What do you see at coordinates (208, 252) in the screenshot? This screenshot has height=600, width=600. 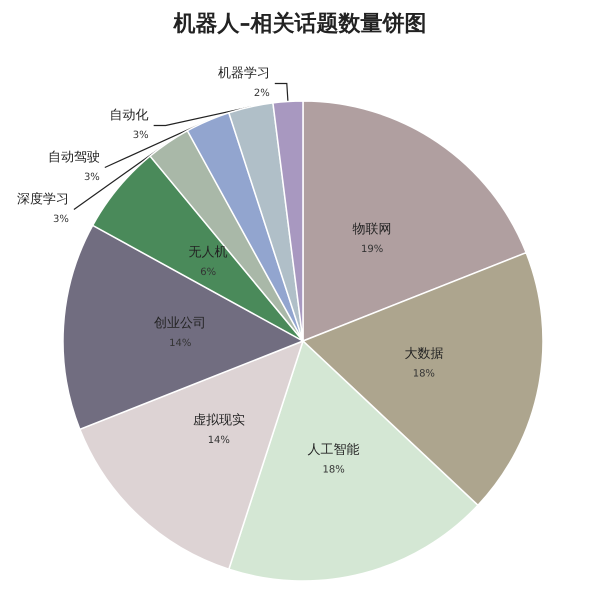 I see `slice-label: 无人机` at bounding box center [208, 252].